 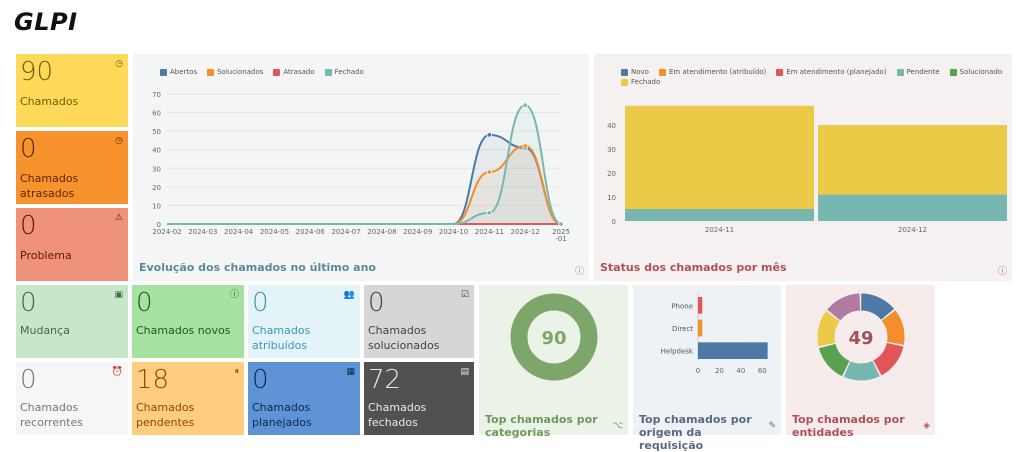 What do you see at coordinates (364, 179) in the screenshot?
I see `series-area` at bounding box center [364, 179].